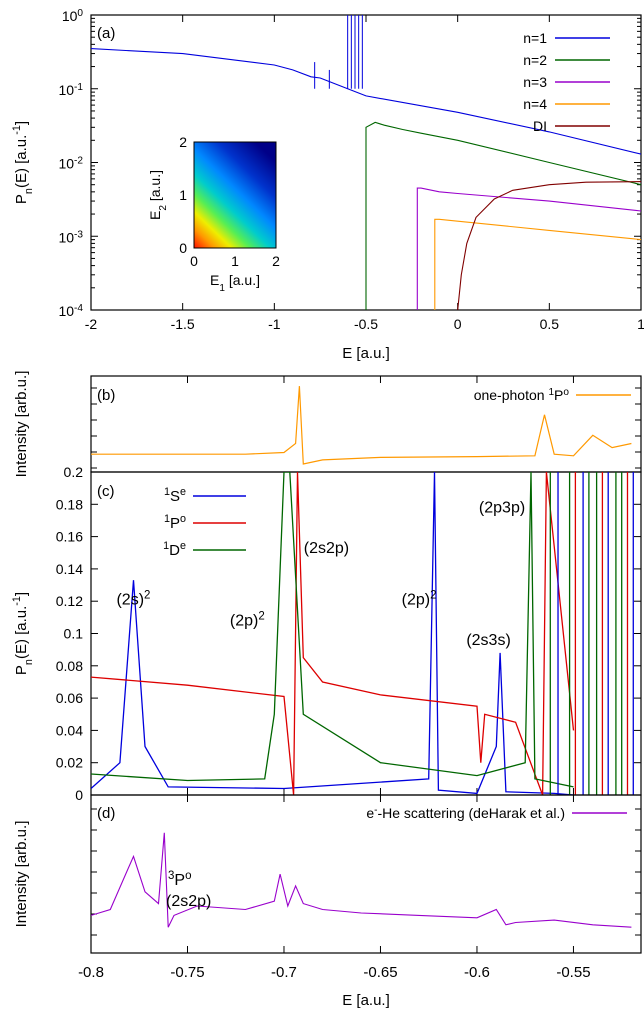  I want to click on y-tick-label: 10⁰, so click(73, 16).